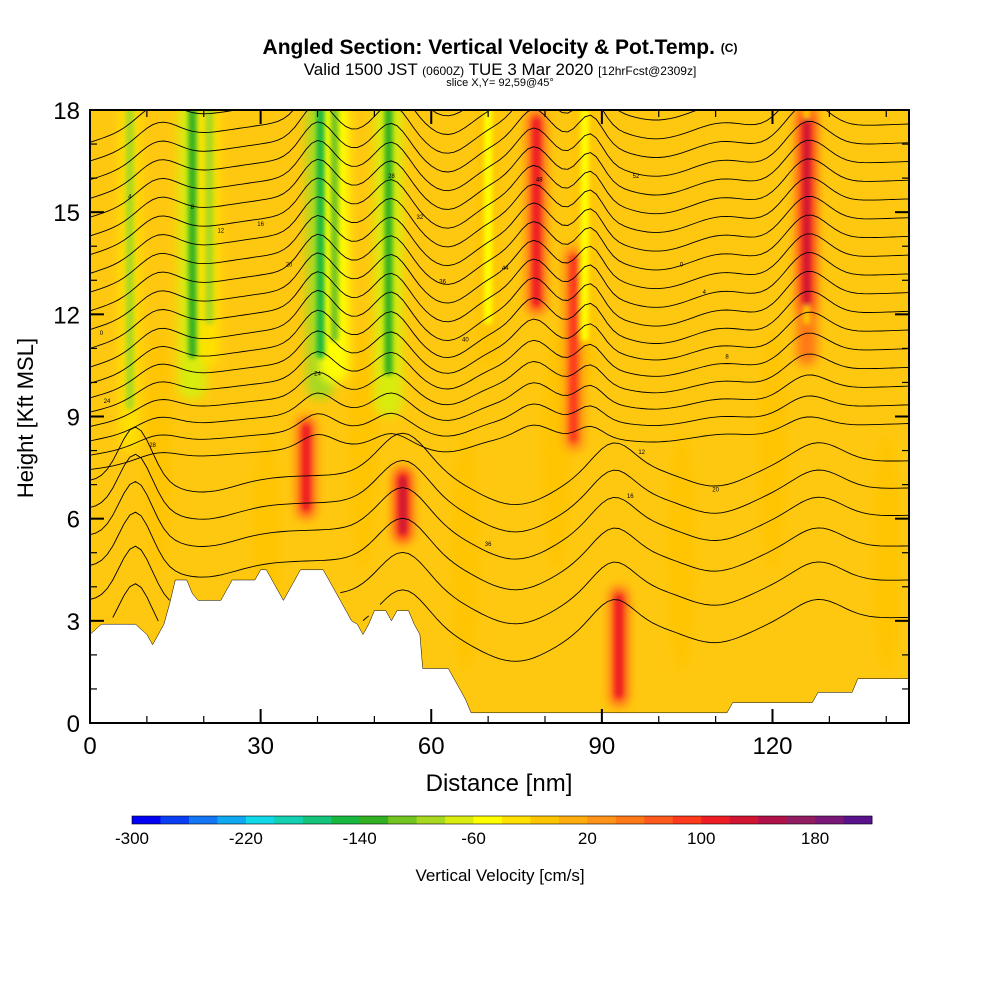  What do you see at coordinates (494, 831) in the screenshot?
I see `colorbar: -300 -220 -140 -60 20 100 180` at bounding box center [494, 831].